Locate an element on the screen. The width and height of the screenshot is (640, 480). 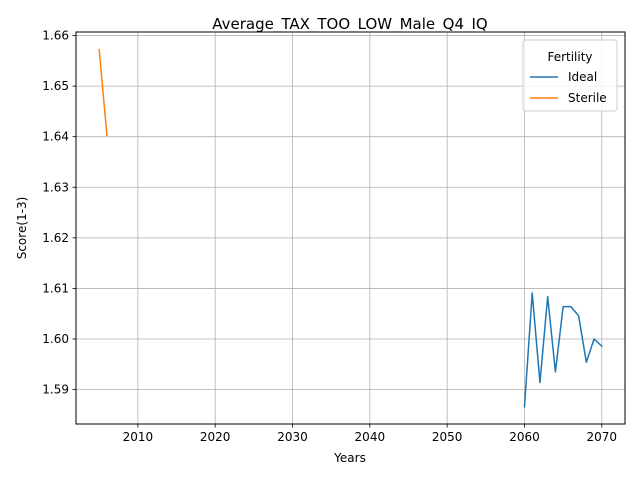
legend: Fertility Ideal Sterile is located at coordinates (570, 75).